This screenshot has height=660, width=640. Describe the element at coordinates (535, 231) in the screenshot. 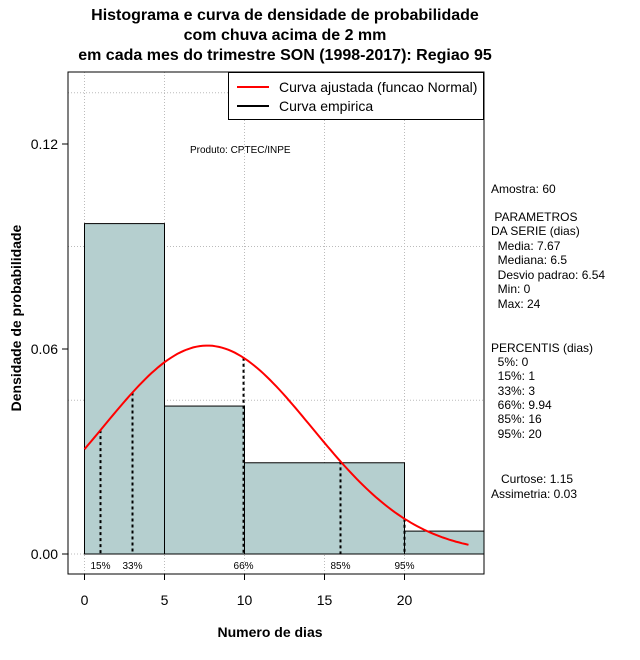

I see `params-title-2: DA SERIE (dias)` at that location.